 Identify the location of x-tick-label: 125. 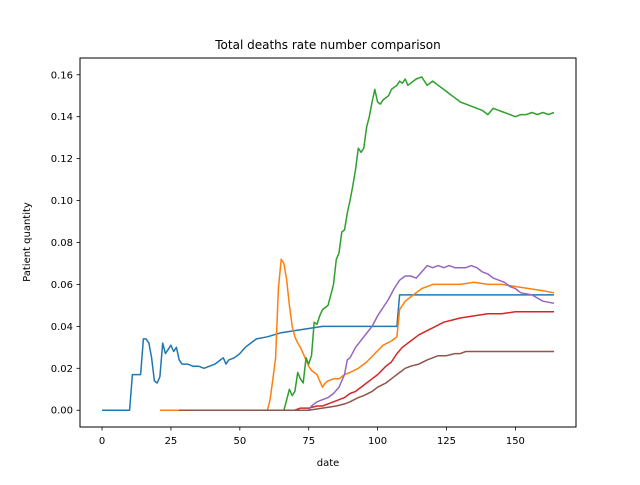
(446, 441).